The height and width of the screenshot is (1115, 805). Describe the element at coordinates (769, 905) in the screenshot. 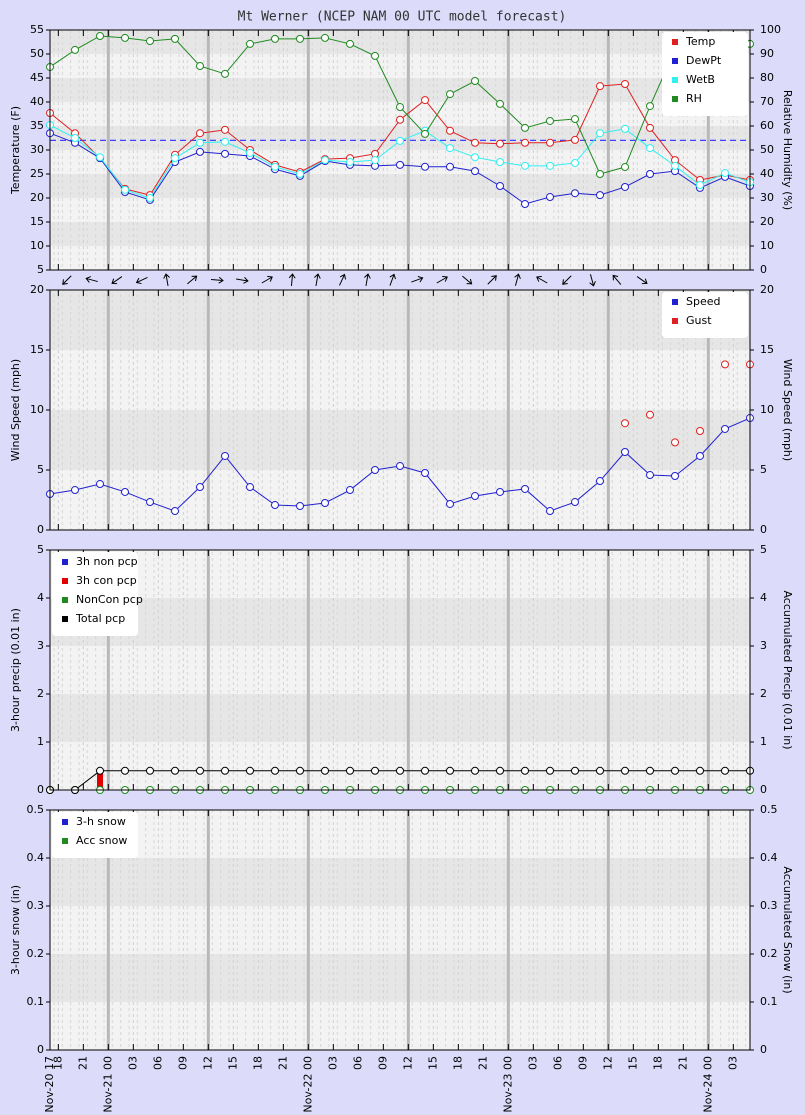

I see `y2-tick-label: 0.3` at that location.